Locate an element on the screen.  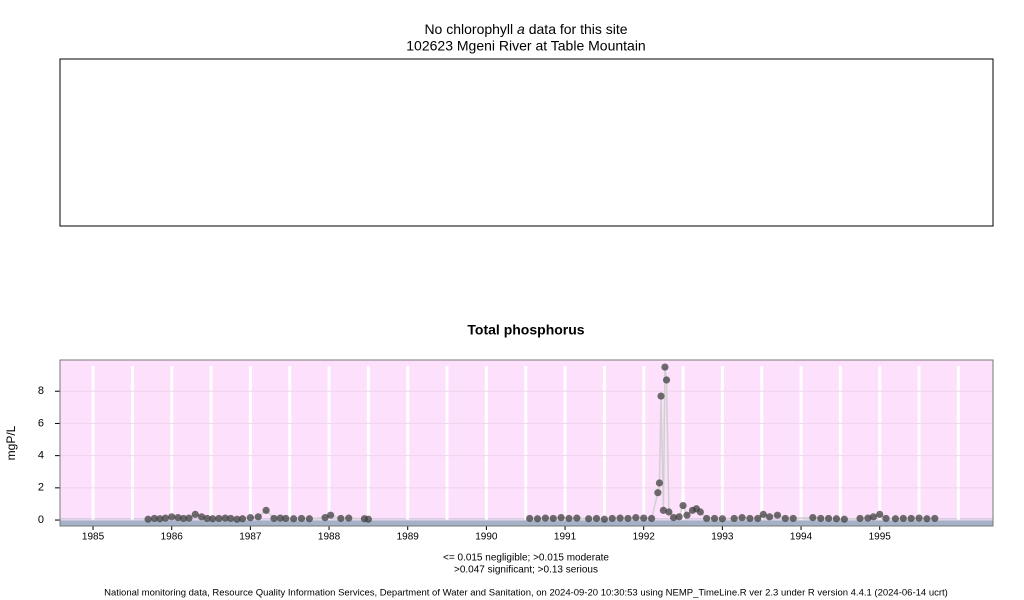
x-tick-label: 1987 is located at coordinates (250, 537).